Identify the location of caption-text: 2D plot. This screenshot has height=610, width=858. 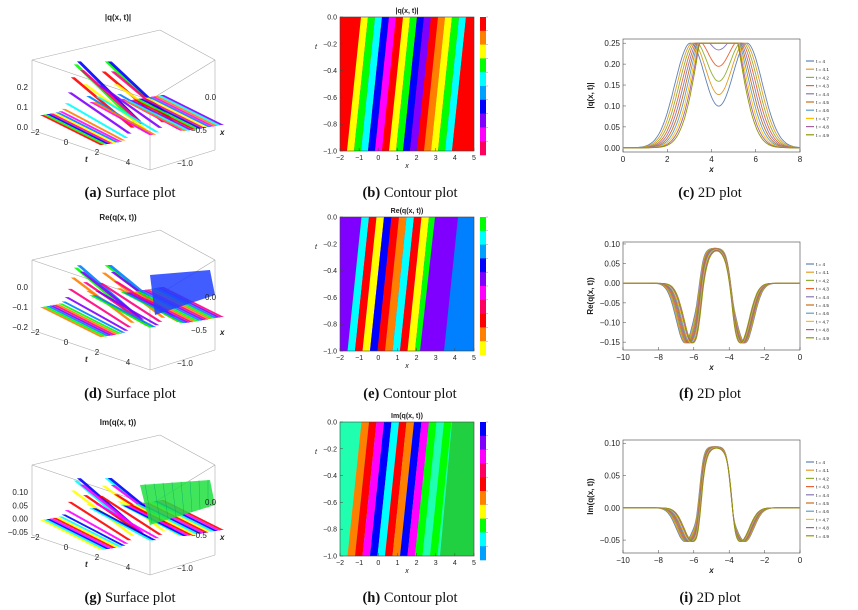
(717, 394).